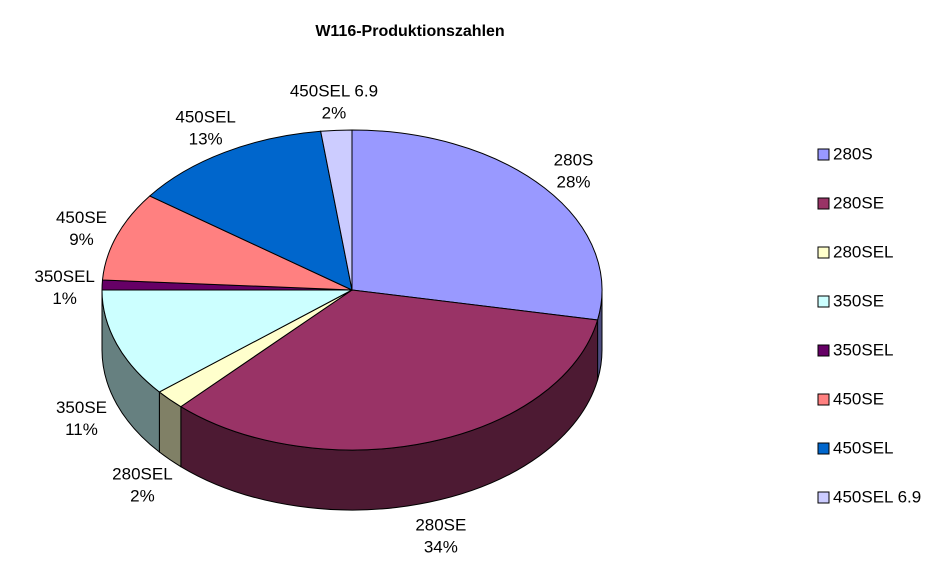 This screenshot has width=947, height=572. I want to click on legend-label: 450SEL 6.9, so click(877, 496).